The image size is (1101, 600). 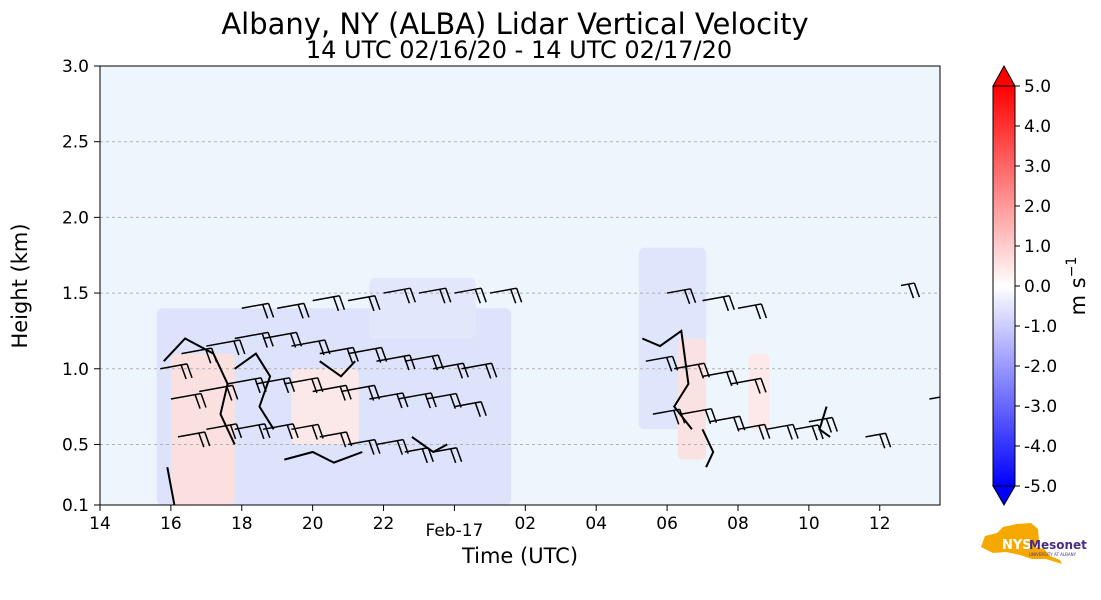 What do you see at coordinates (525, 524) in the screenshot?
I see `x-tick-label: 02` at bounding box center [525, 524].